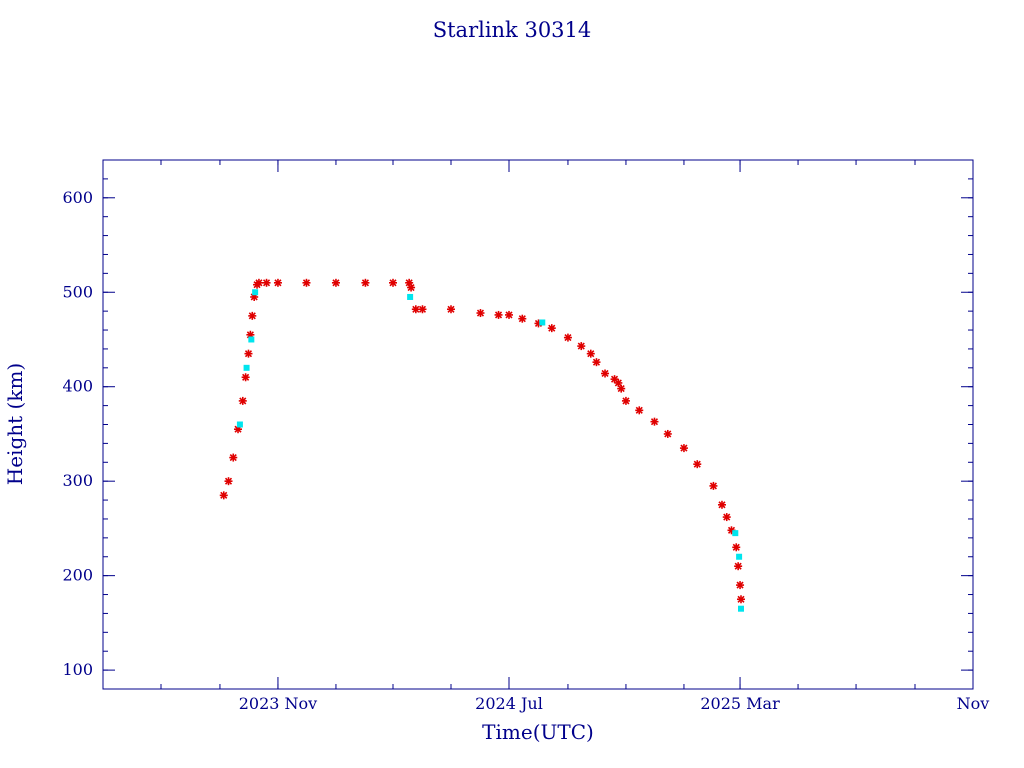 This screenshot has width=1024, height=768. Describe the element at coordinates (509, 703) in the screenshot. I see `x-tick-label: 2024 Jul` at that location.